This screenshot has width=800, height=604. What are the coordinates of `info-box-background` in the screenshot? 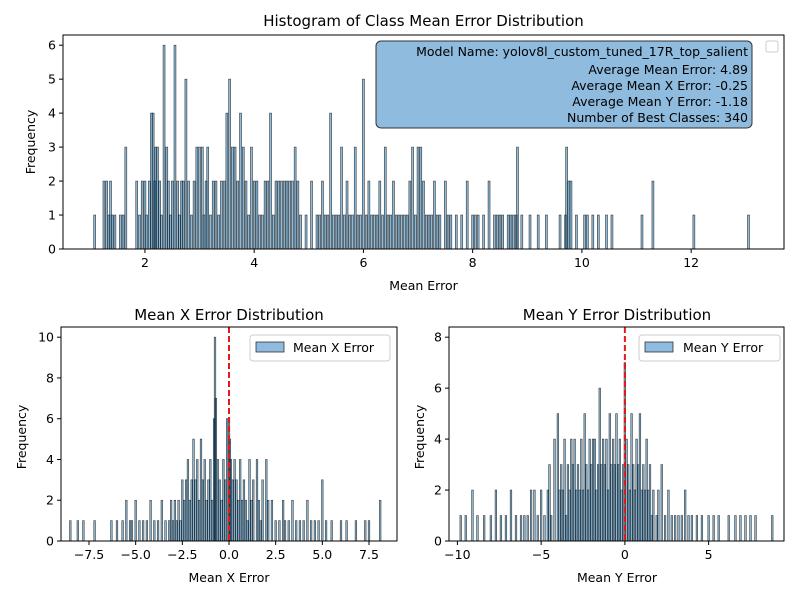 It's located at (564, 84).